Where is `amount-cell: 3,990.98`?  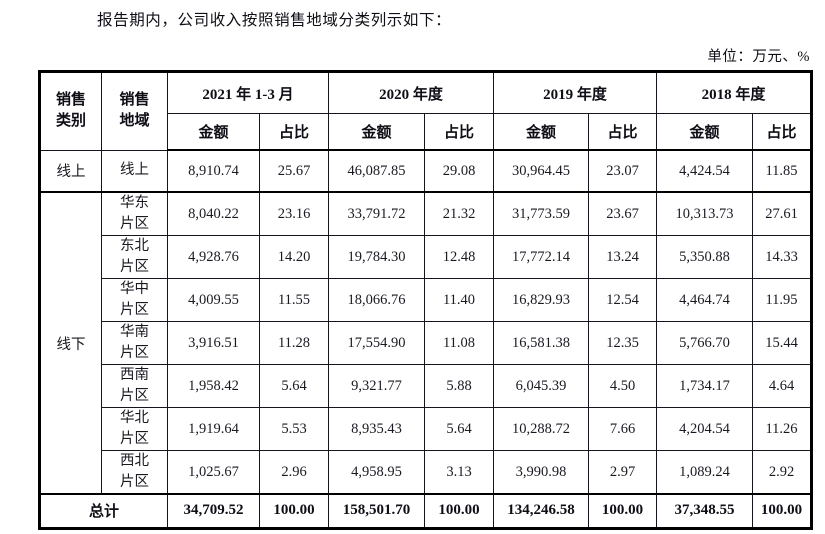 amount-cell: 3,990.98 is located at coordinates (541, 472).